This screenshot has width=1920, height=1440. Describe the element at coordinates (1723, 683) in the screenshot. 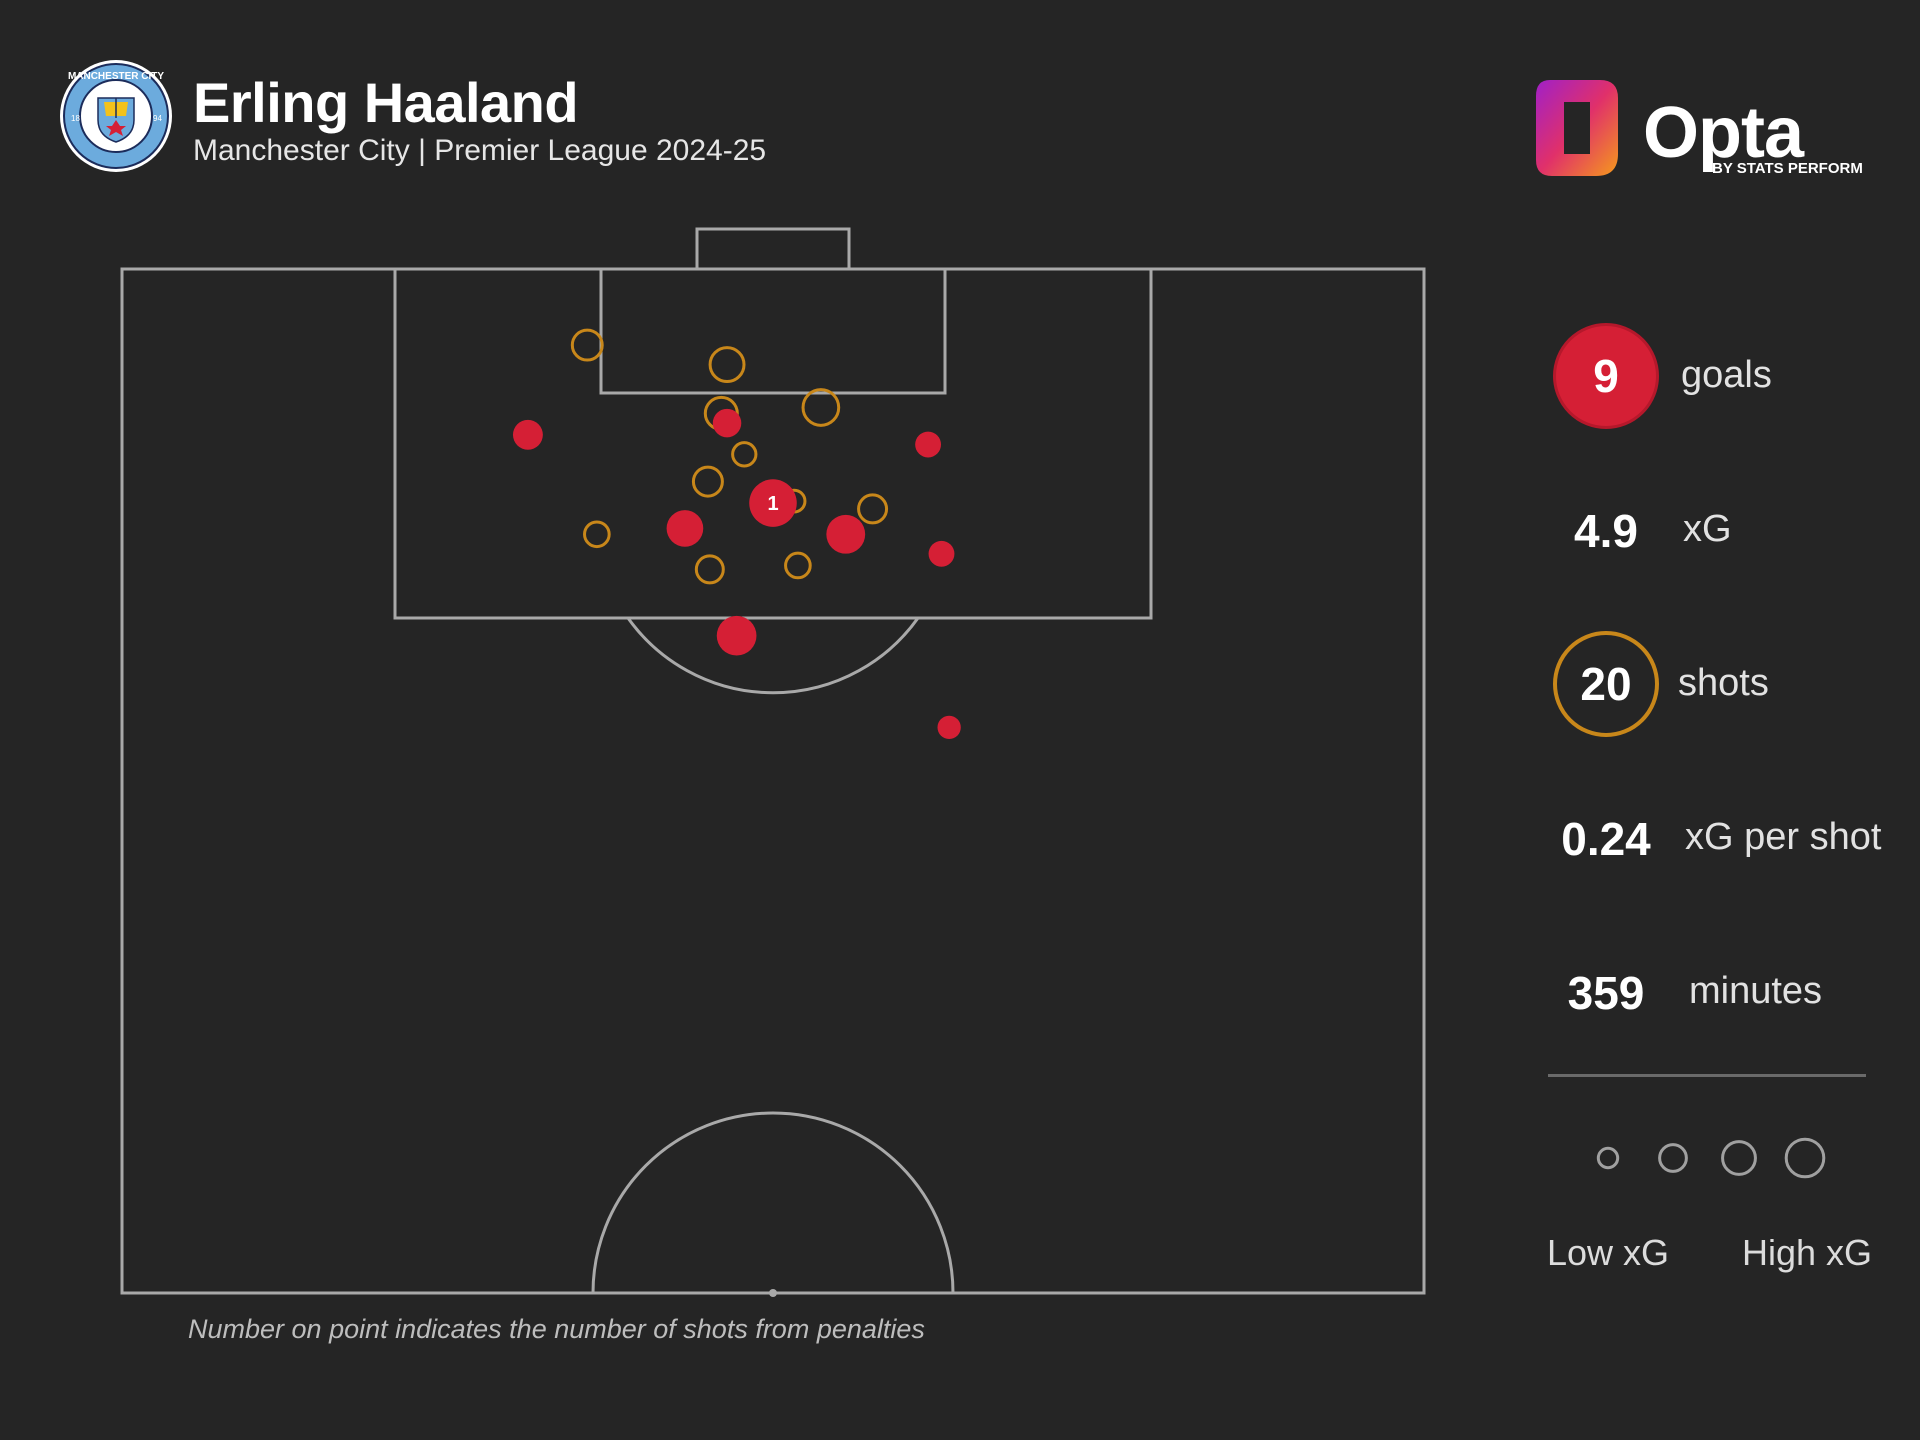

I see `shots-label: shots` at that location.